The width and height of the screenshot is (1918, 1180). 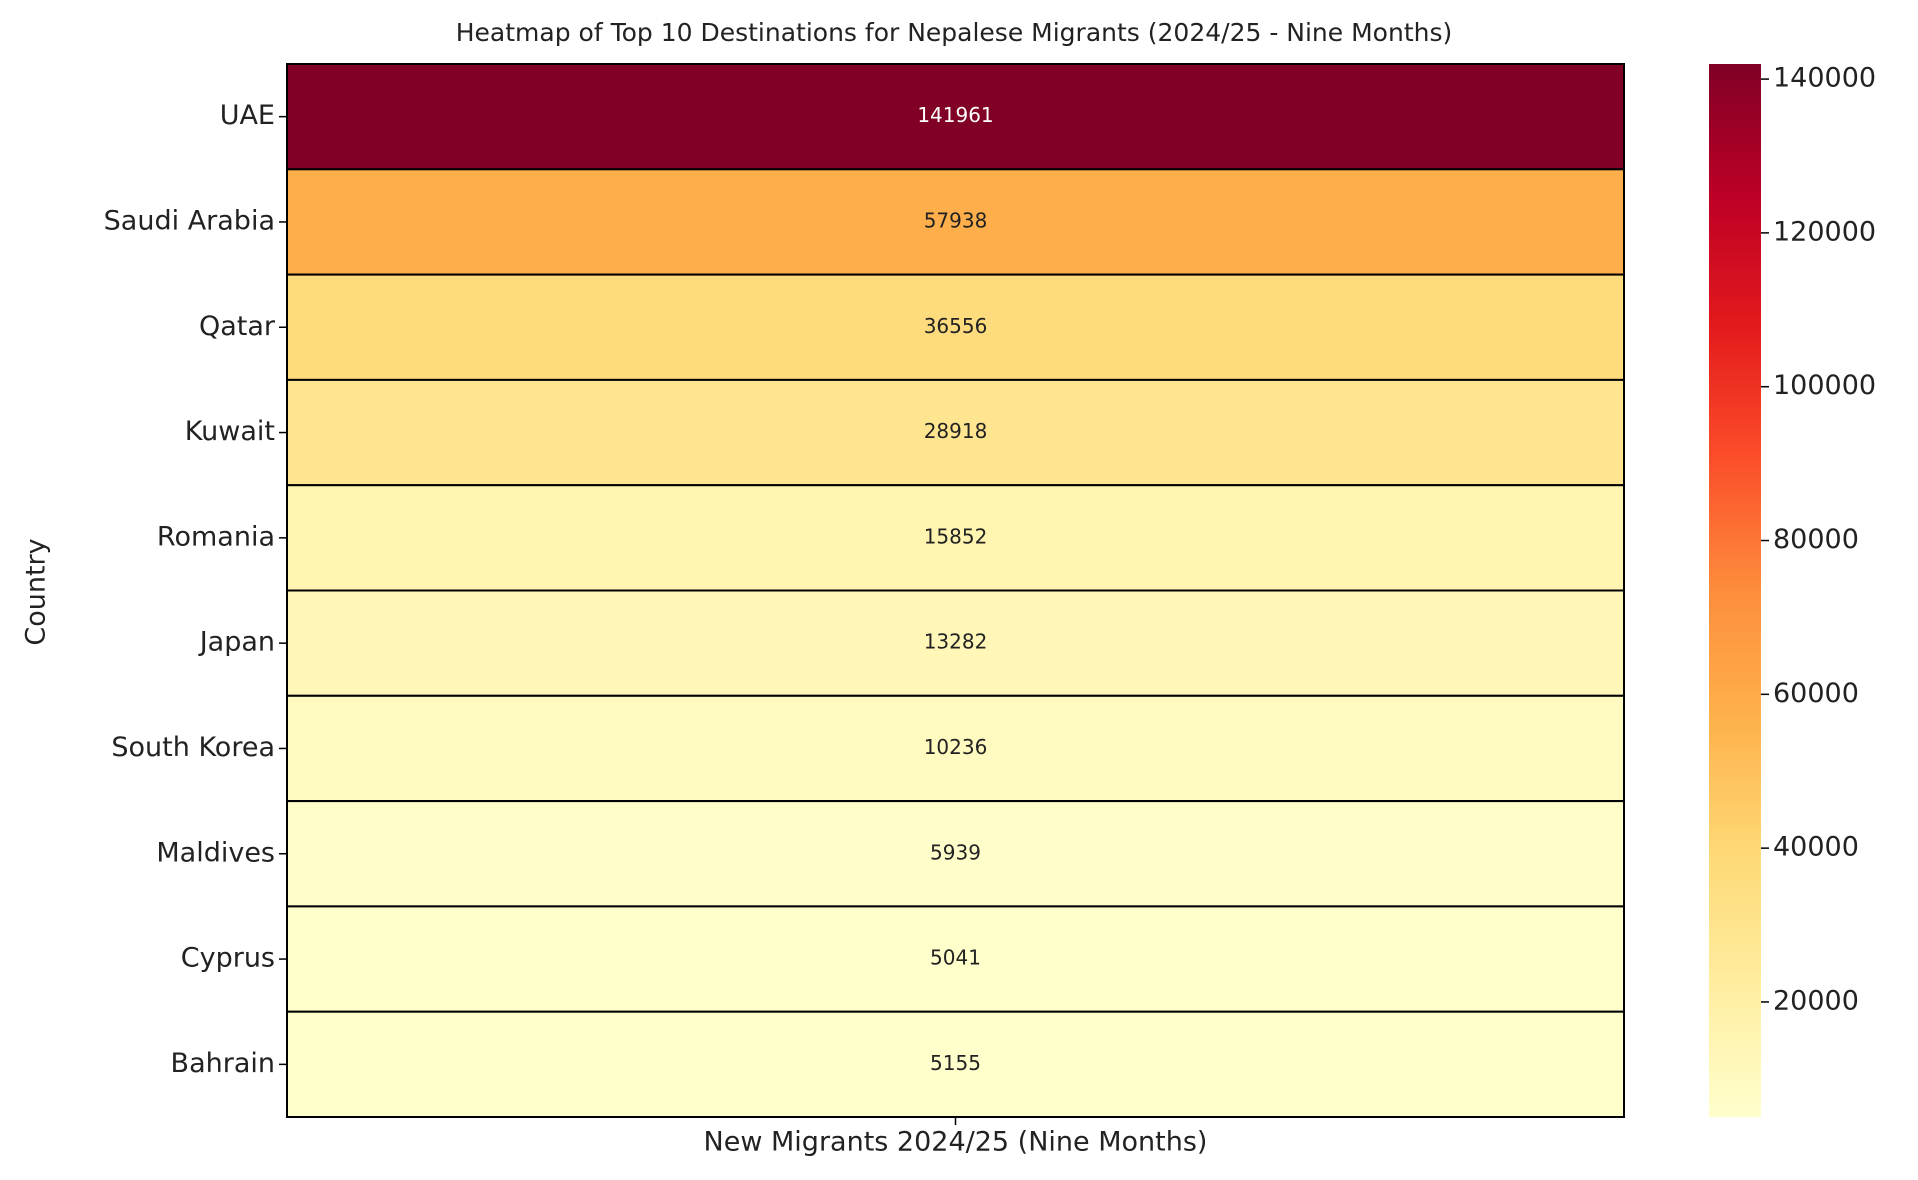 What do you see at coordinates (216, 536) in the screenshot?
I see `y-tick-label: Romania` at bounding box center [216, 536].